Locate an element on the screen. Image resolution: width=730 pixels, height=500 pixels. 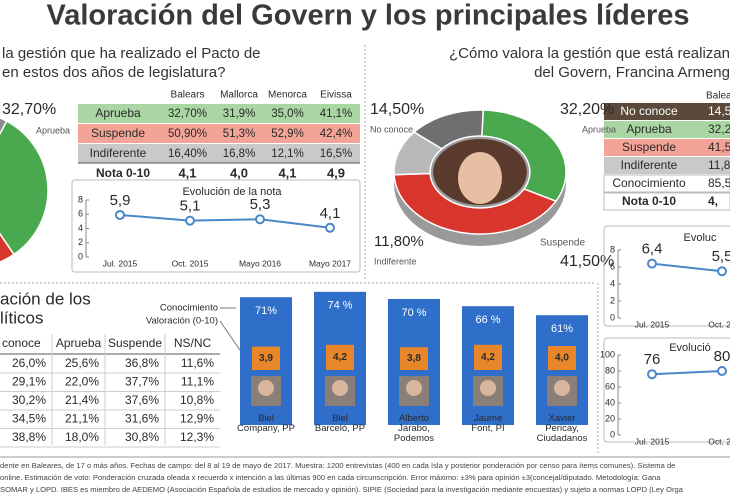
x-tick-label: Mayo 2016 is located at coordinates (260, 263).